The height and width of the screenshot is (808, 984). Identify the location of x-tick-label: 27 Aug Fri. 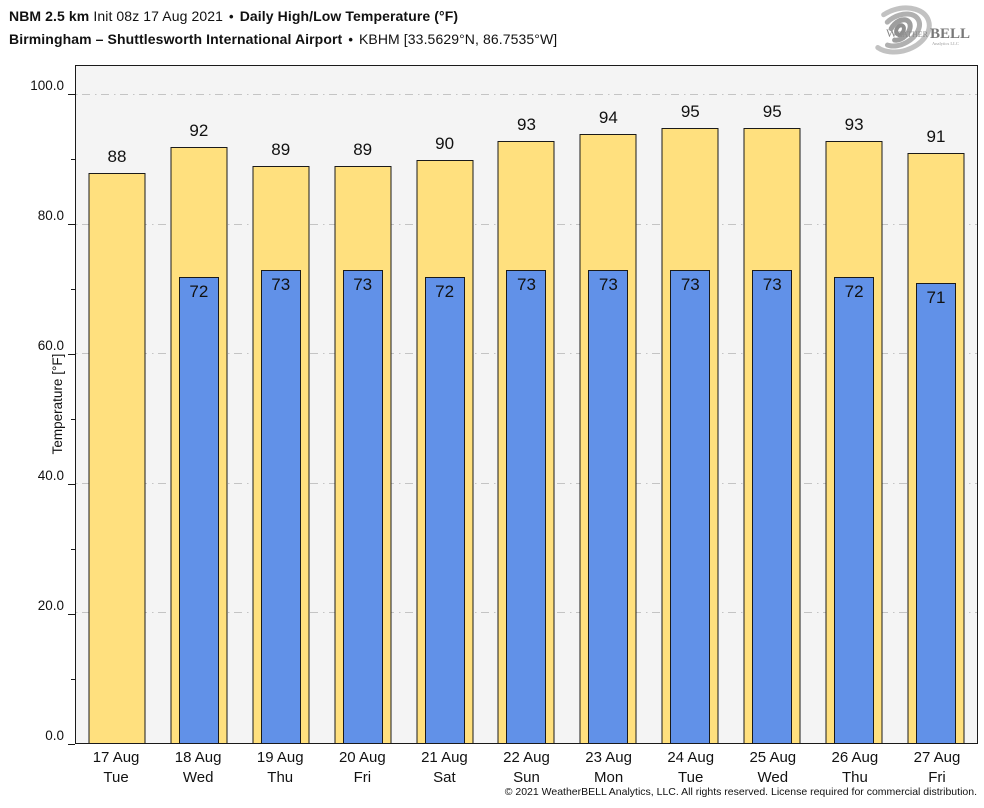
(937, 768).